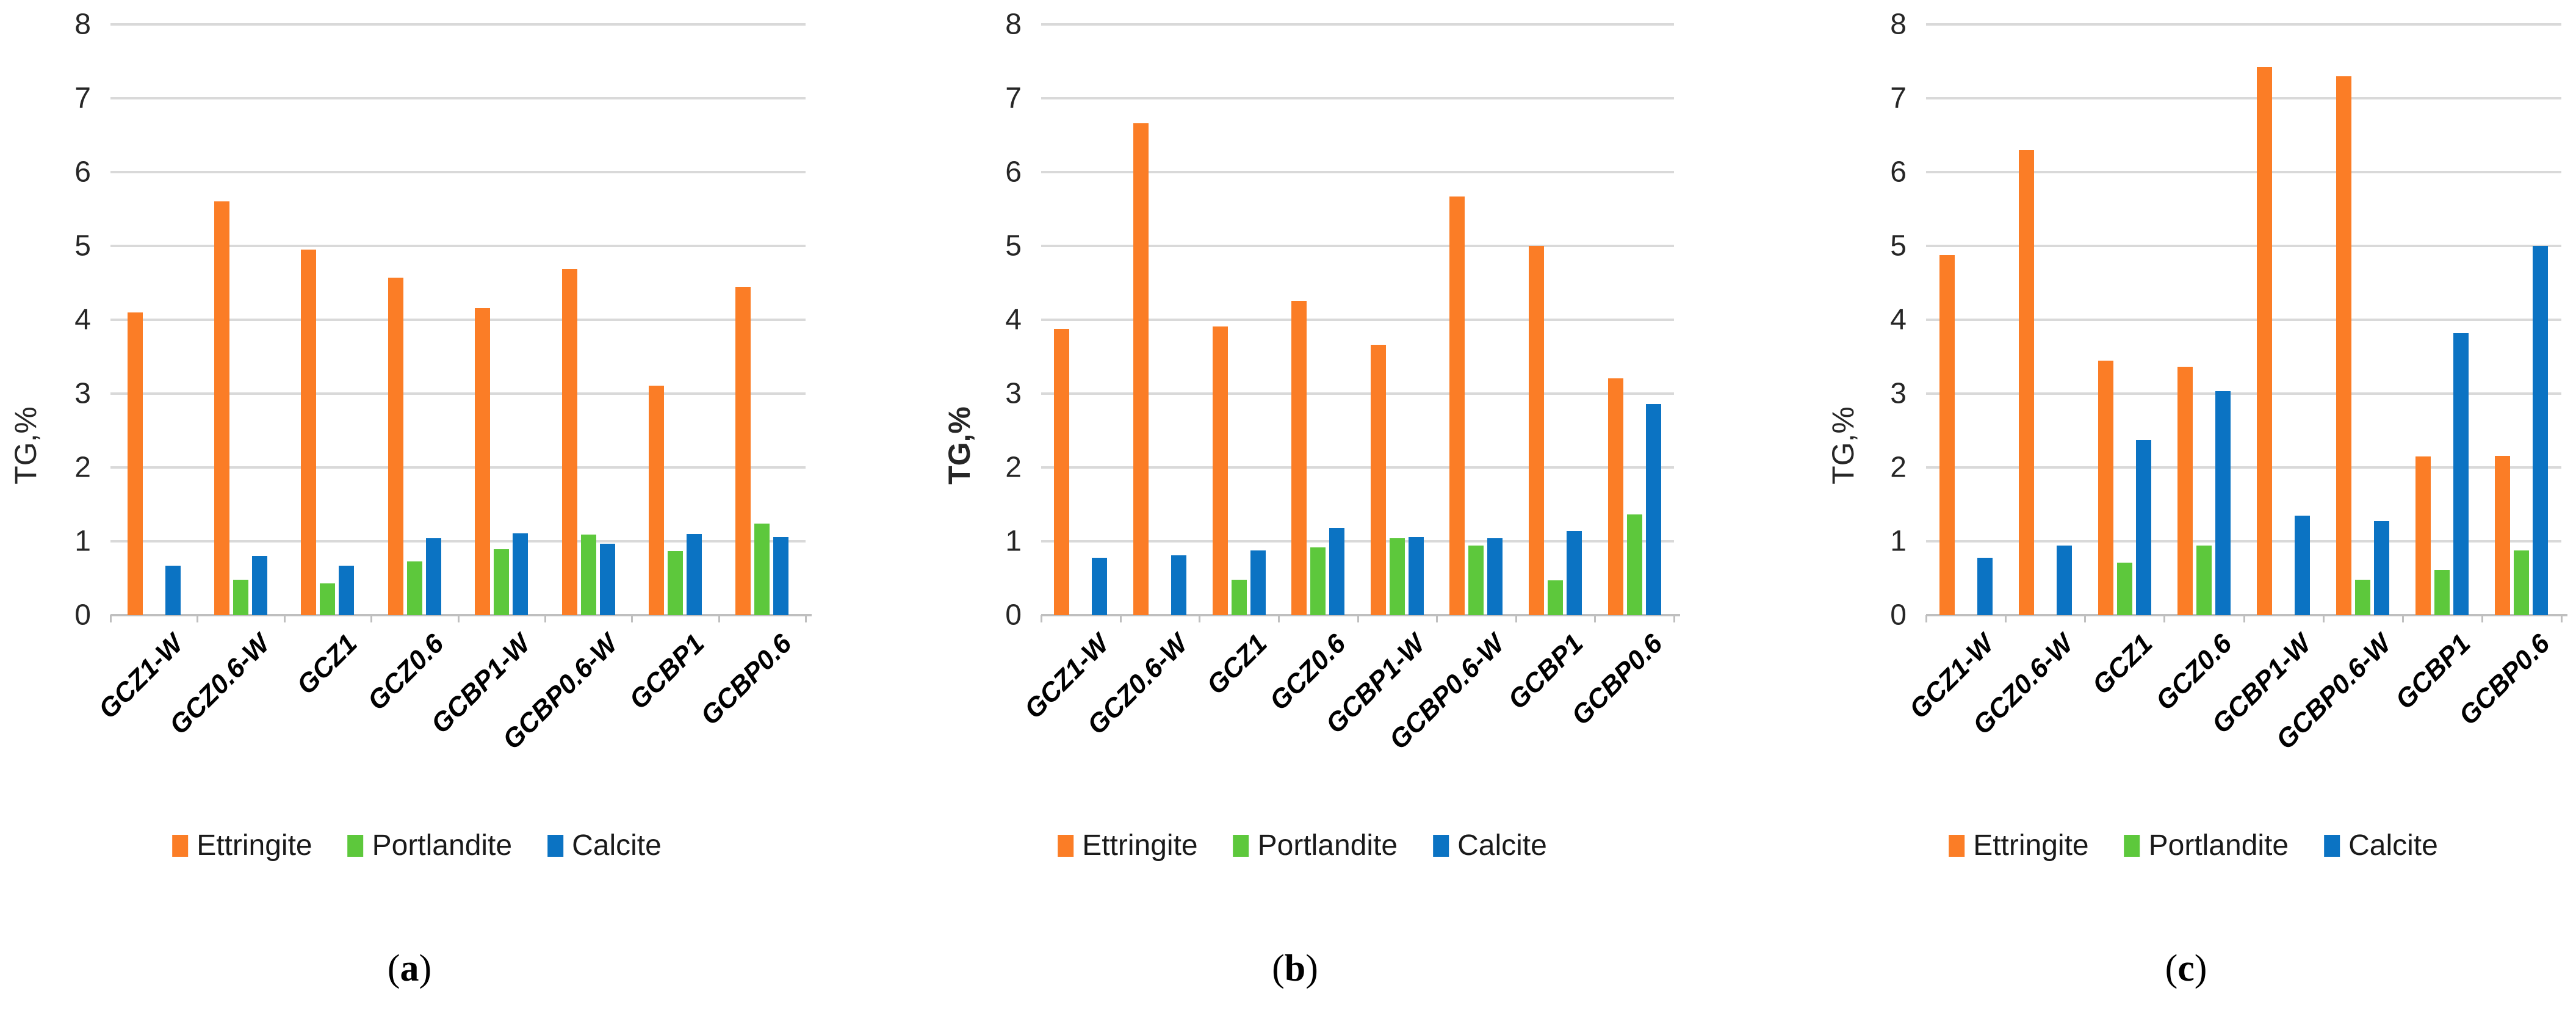  What do you see at coordinates (347, 590) in the screenshot?
I see `bar-calcite-gcz1` at bounding box center [347, 590].